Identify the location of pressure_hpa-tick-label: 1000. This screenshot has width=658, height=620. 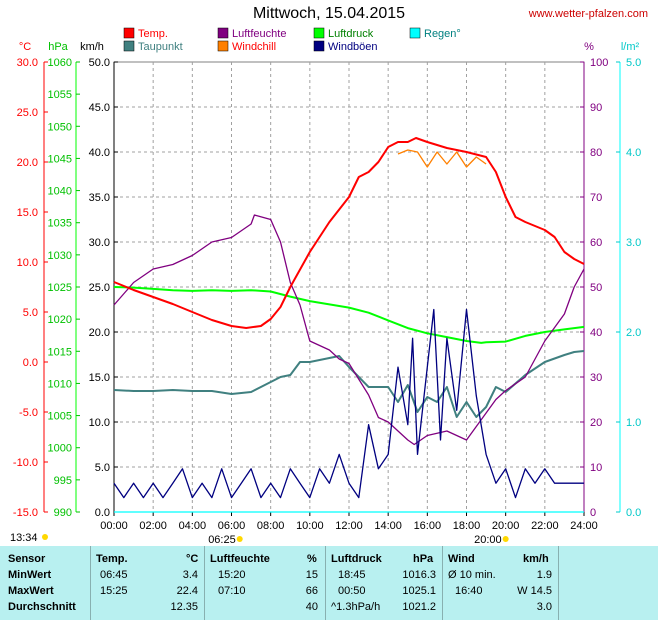
(60, 449).